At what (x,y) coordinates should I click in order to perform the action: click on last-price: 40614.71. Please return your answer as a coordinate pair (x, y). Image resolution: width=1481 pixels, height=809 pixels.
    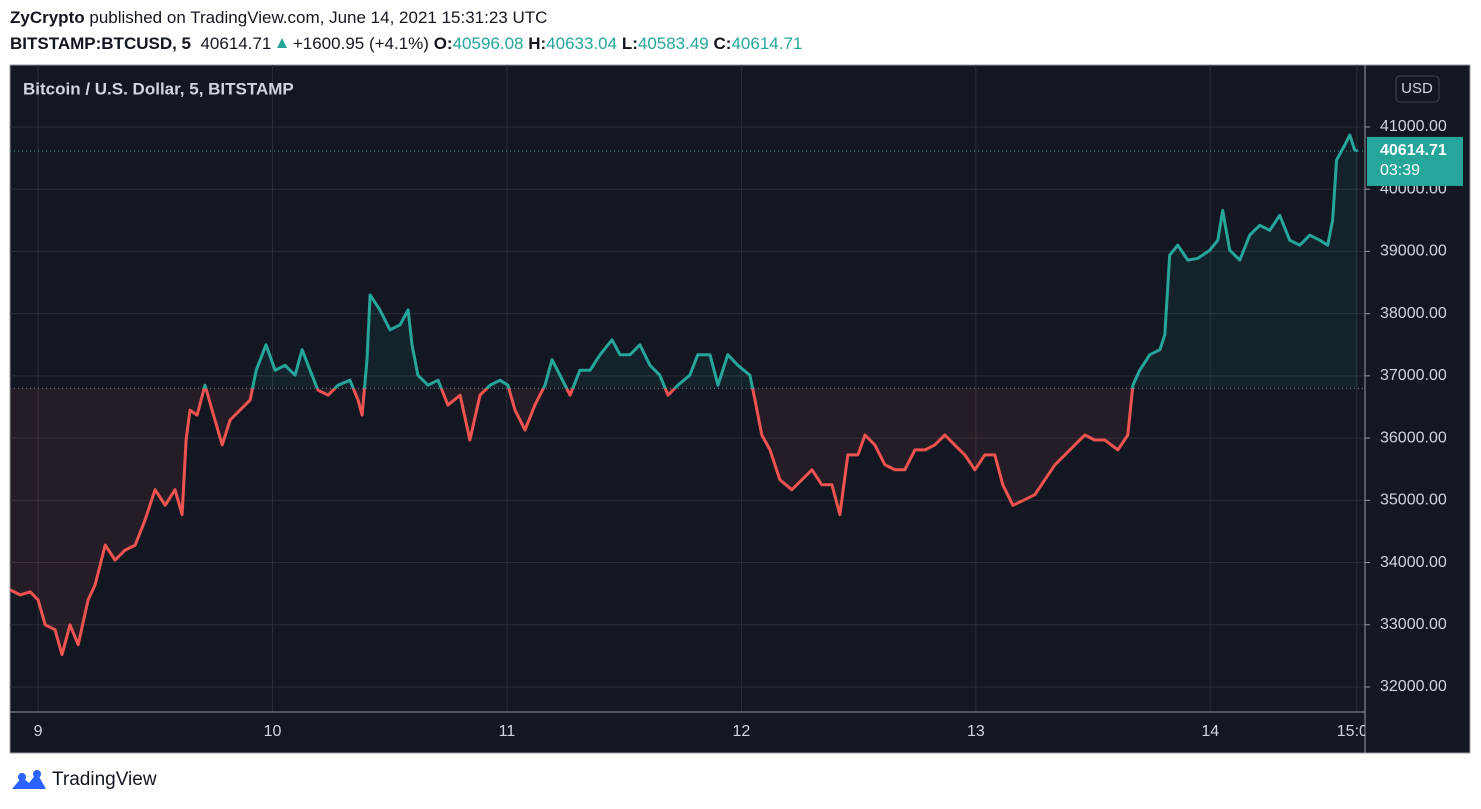
    Looking at the image, I should click on (1413, 150).